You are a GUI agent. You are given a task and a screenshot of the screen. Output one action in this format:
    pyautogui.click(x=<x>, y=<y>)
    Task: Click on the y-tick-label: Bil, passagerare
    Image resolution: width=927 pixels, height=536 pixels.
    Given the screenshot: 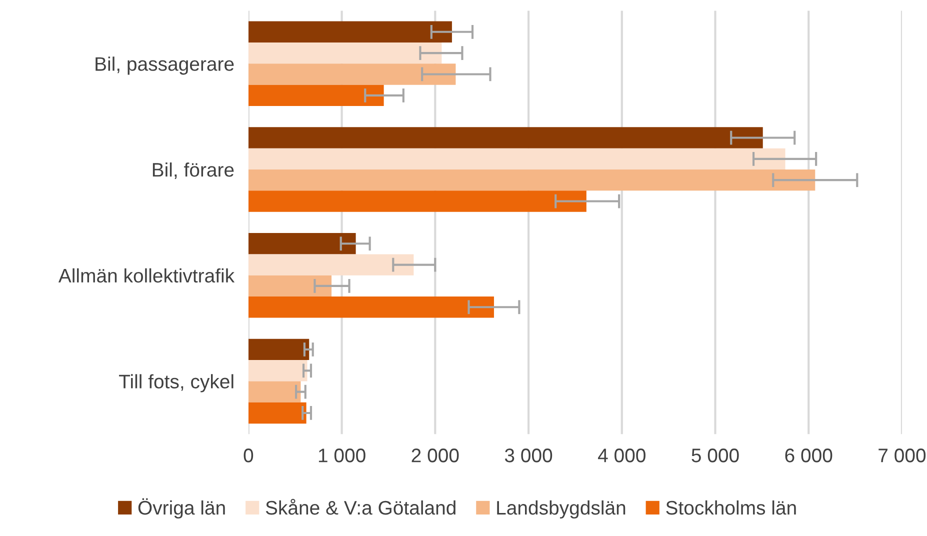 What is the action you would take?
    pyautogui.click(x=165, y=65)
    